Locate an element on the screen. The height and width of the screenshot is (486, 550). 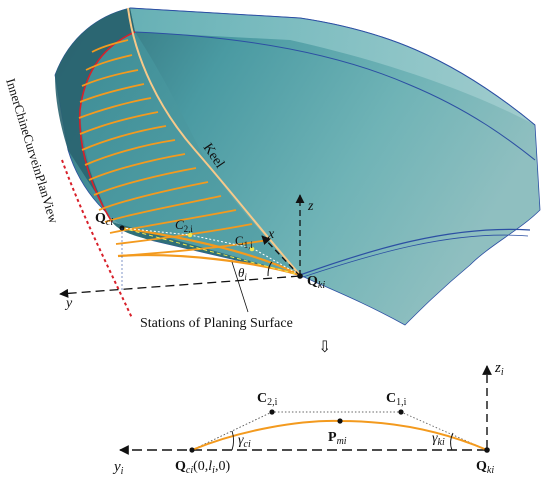
tangent-gc is located at coordinates (232, 431).